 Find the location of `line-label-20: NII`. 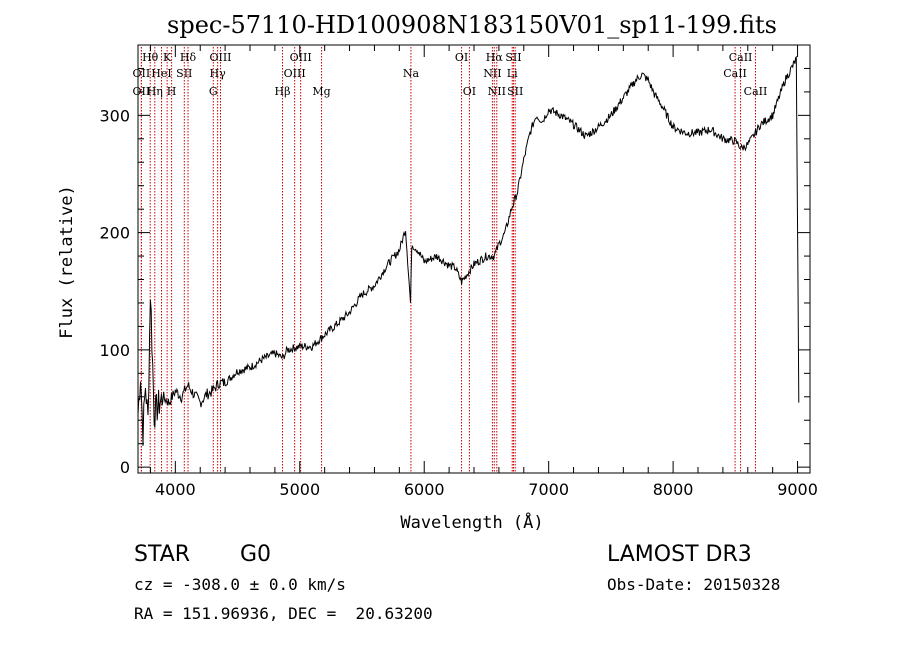

line-label-20: NII is located at coordinates (492, 73).